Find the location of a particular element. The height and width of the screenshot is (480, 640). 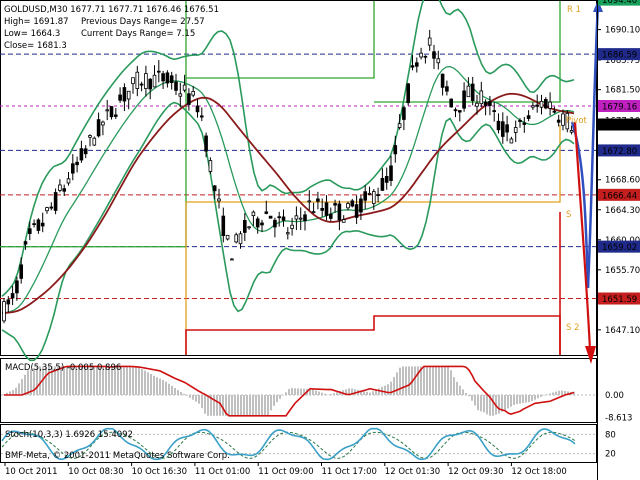

forecast-arrow-red-line is located at coordinates (582, 236).